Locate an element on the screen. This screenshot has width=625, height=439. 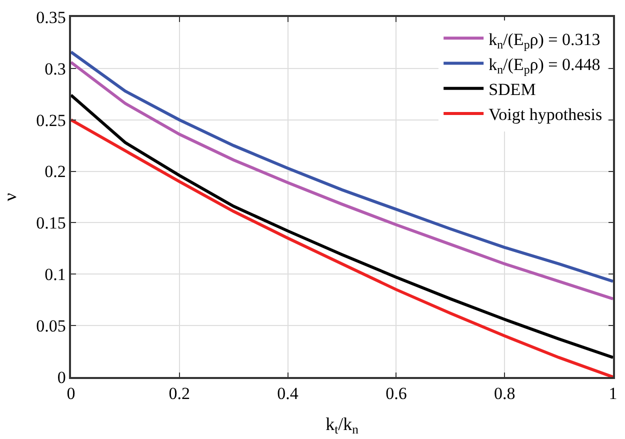
y-tick-label: 0 is located at coordinates (61, 377).